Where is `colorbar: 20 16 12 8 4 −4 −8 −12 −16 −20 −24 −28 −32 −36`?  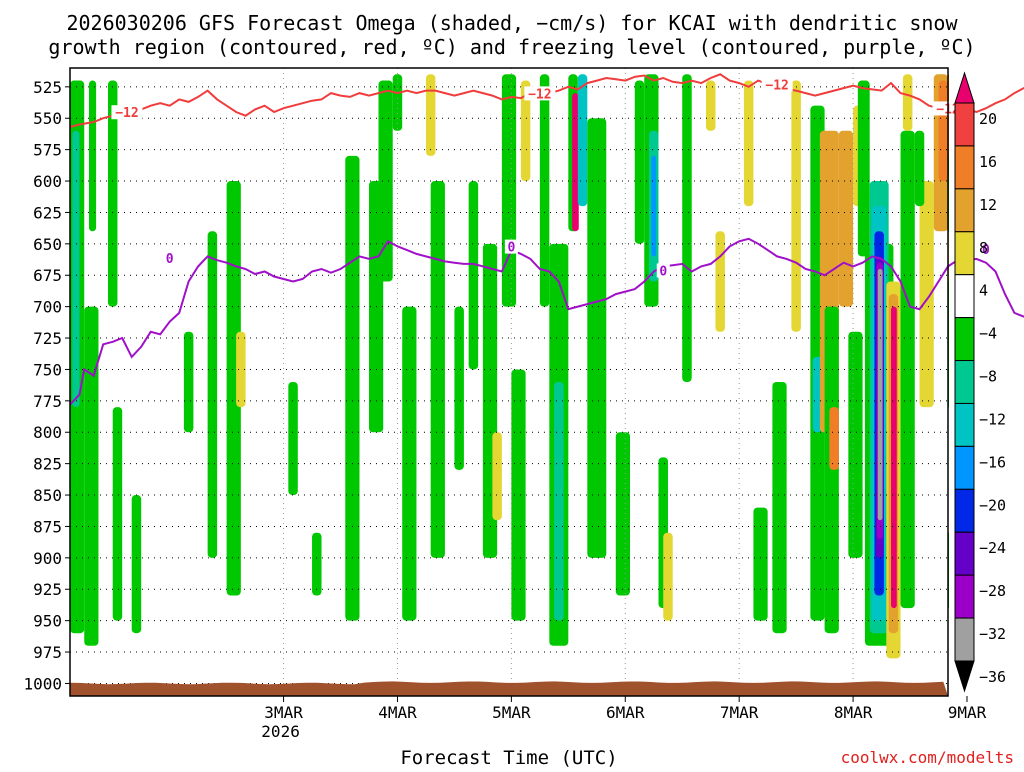
colorbar: 20 16 12 8 4 −4 −8 −12 −16 −20 −24 −28 −32 −36 is located at coordinates (980, 382).